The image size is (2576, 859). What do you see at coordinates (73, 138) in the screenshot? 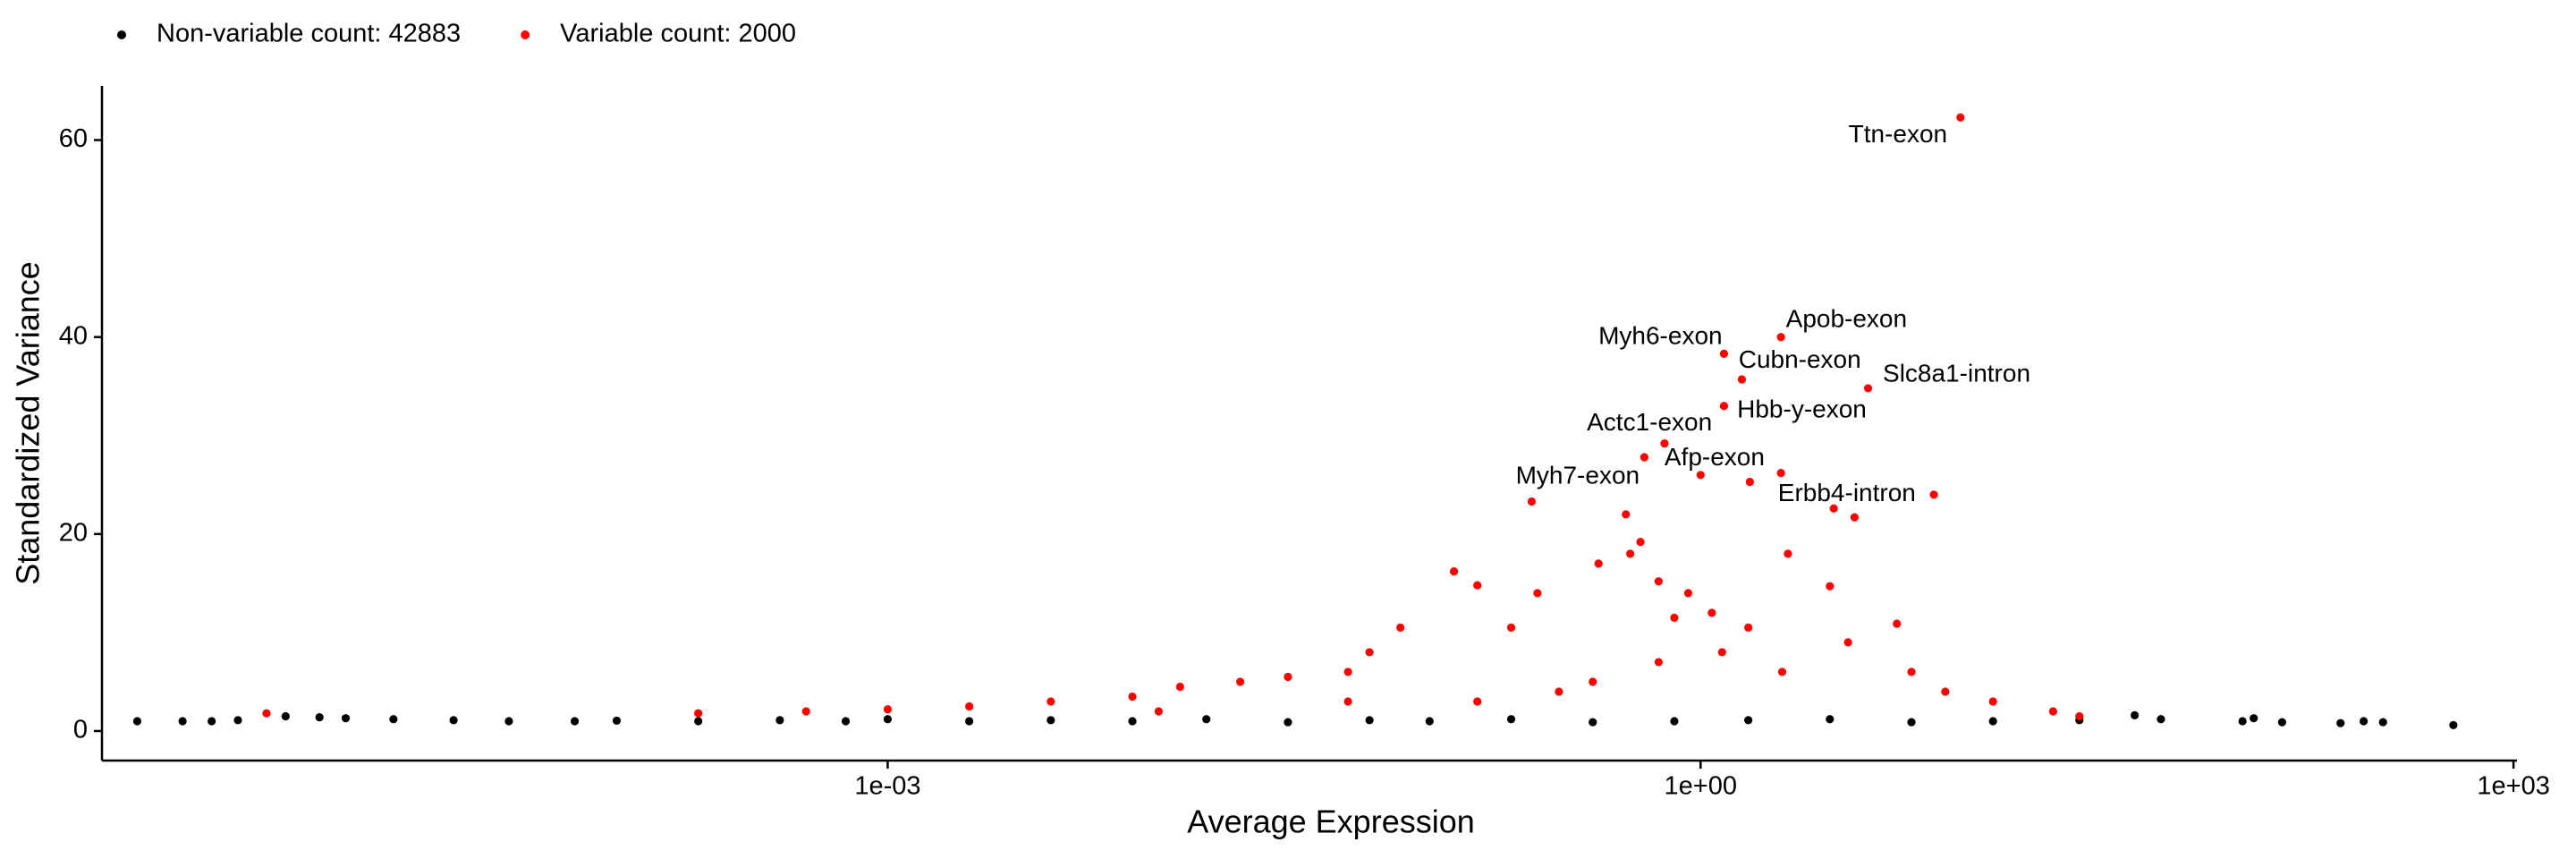
I see `y-tick-label: 60` at bounding box center [73, 138].